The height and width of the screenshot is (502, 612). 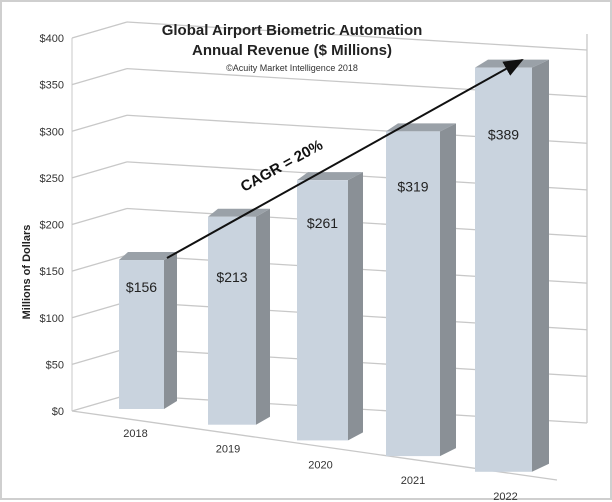 What do you see at coordinates (27, 272) in the screenshot?
I see `y-axis-label: Millions of Dollars` at bounding box center [27, 272].